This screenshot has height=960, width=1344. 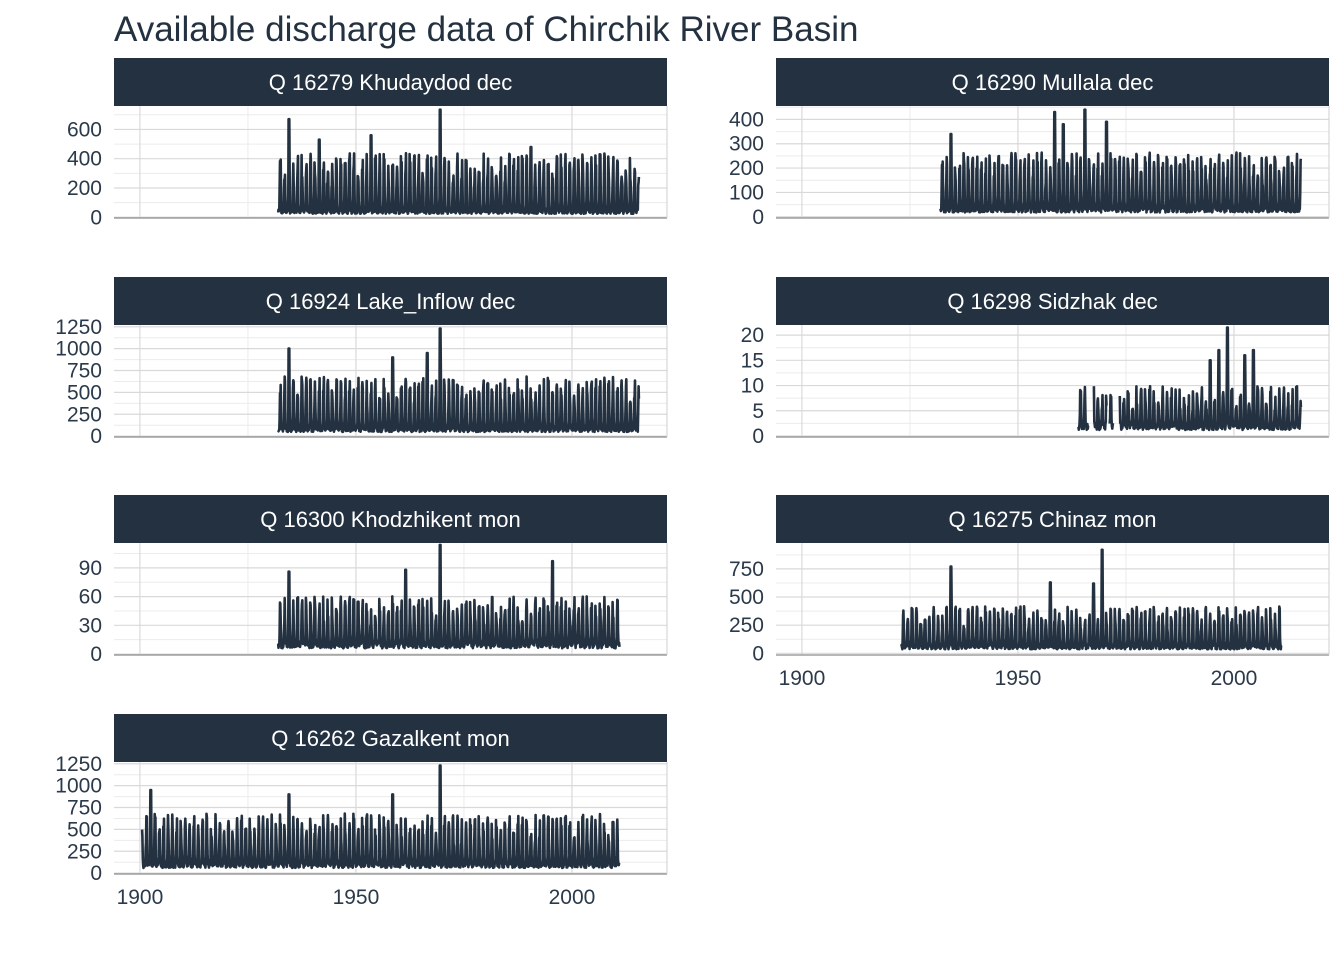 I want to click on facet-strip-label: Q 16300 Khodzhikent mon, so click(x=390, y=519).